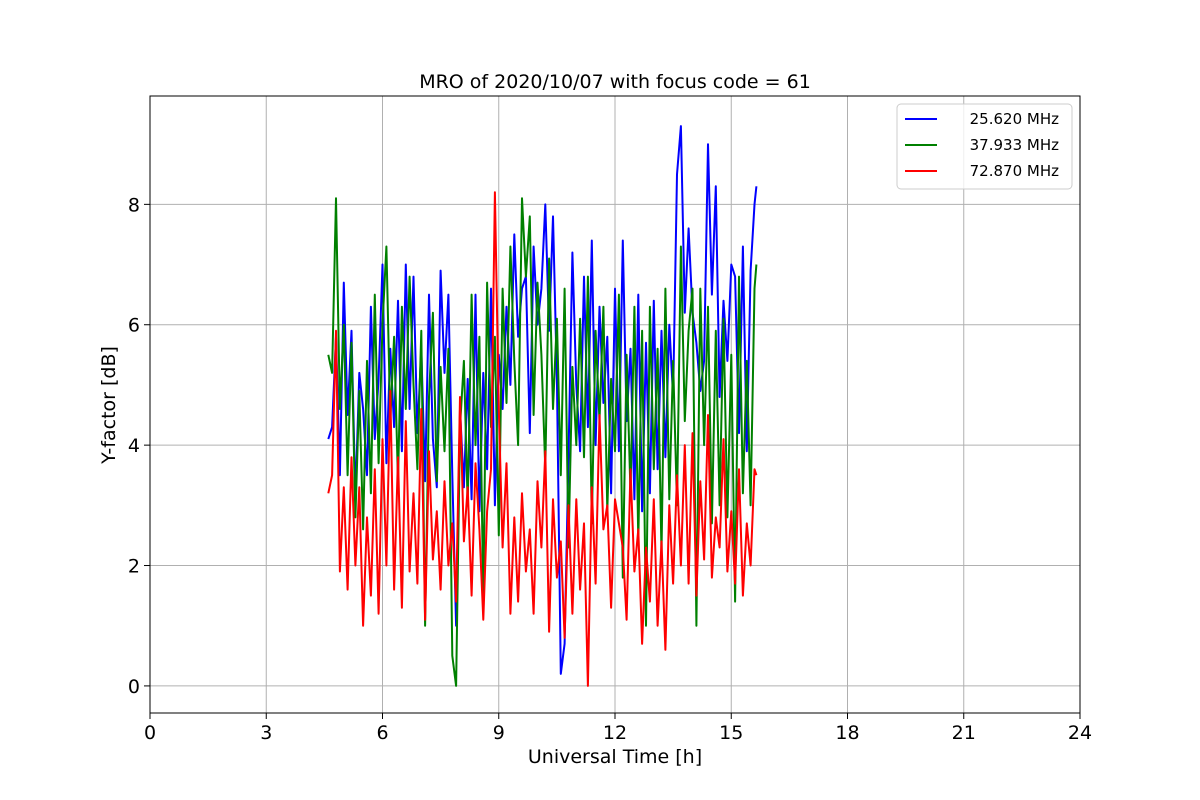  What do you see at coordinates (134, 446) in the screenshot?
I see `y-tick-label: 4` at bounding box center [134, 446].